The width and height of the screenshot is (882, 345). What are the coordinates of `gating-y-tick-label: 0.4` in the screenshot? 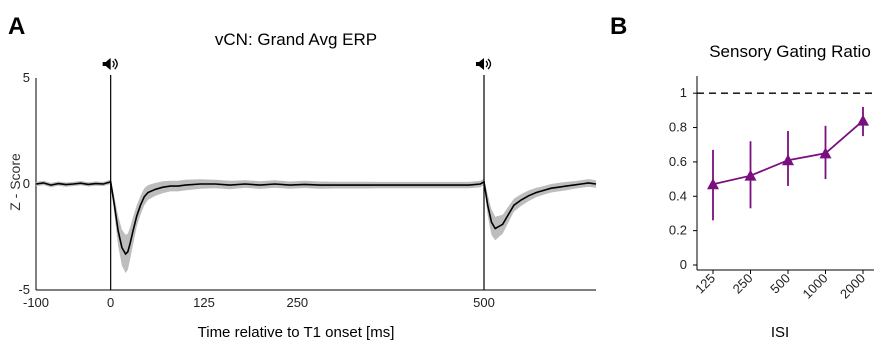 It's located at (678, 195).